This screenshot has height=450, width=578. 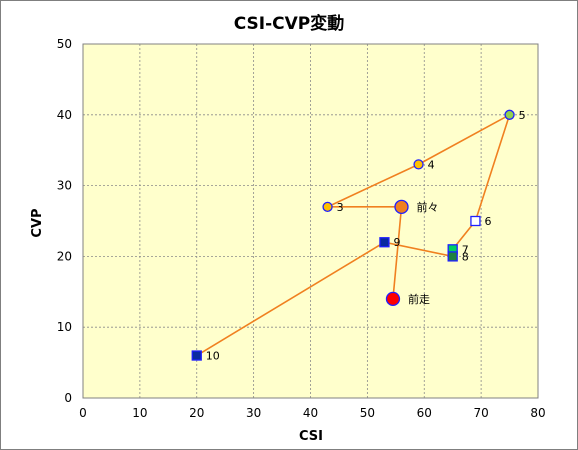 I want to click on x-tick-label: 50, so click(x=367, y=413).